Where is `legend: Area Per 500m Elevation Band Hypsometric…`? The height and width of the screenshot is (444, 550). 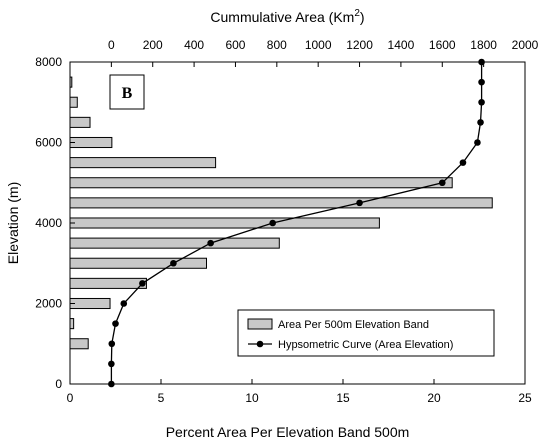
legend: Area Per 500m Elevation Band Hypsometric… is located at coordinates (366, 333).